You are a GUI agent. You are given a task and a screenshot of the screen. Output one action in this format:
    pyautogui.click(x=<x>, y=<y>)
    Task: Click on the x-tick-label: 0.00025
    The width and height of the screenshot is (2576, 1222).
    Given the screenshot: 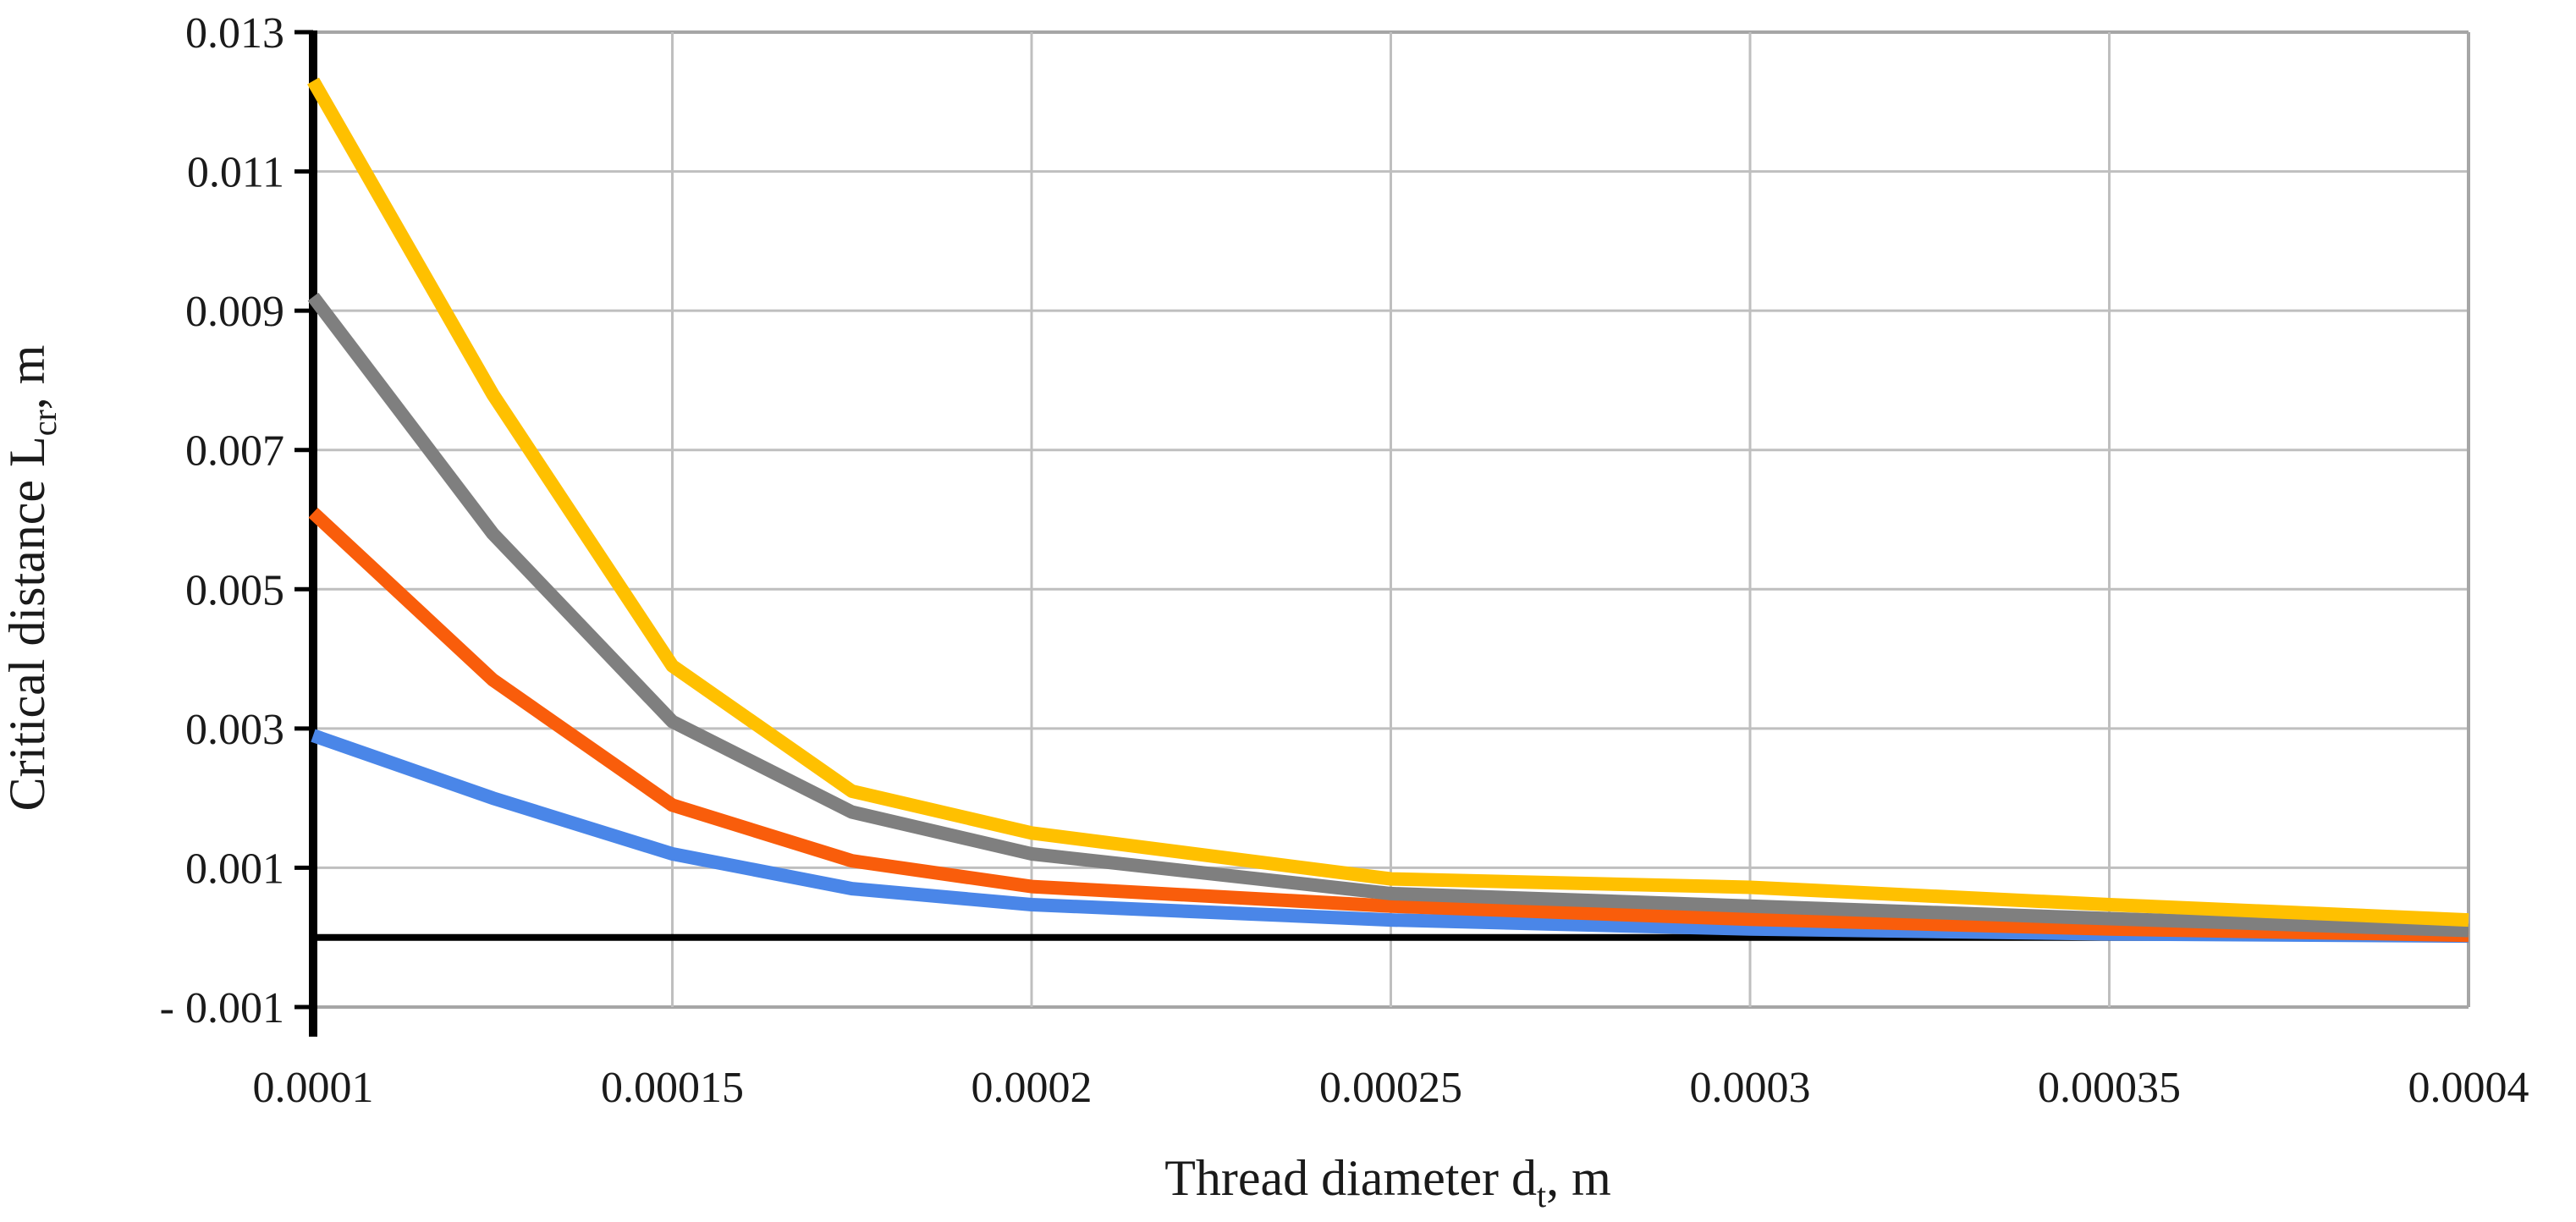 What is the action you would take?
    pyautogui.click(x=1390, y=1088)
    